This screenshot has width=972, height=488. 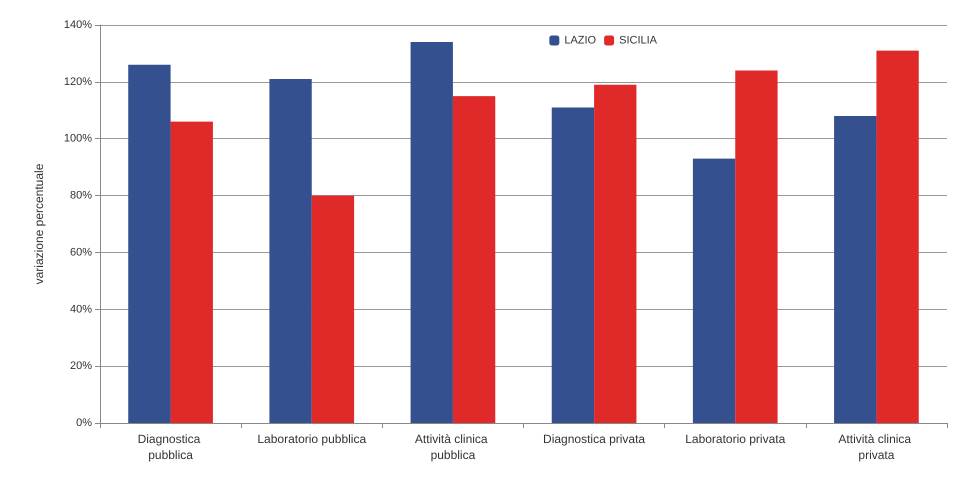 I want to click on y-tick-label: 80%, so click(x=81, y=196).